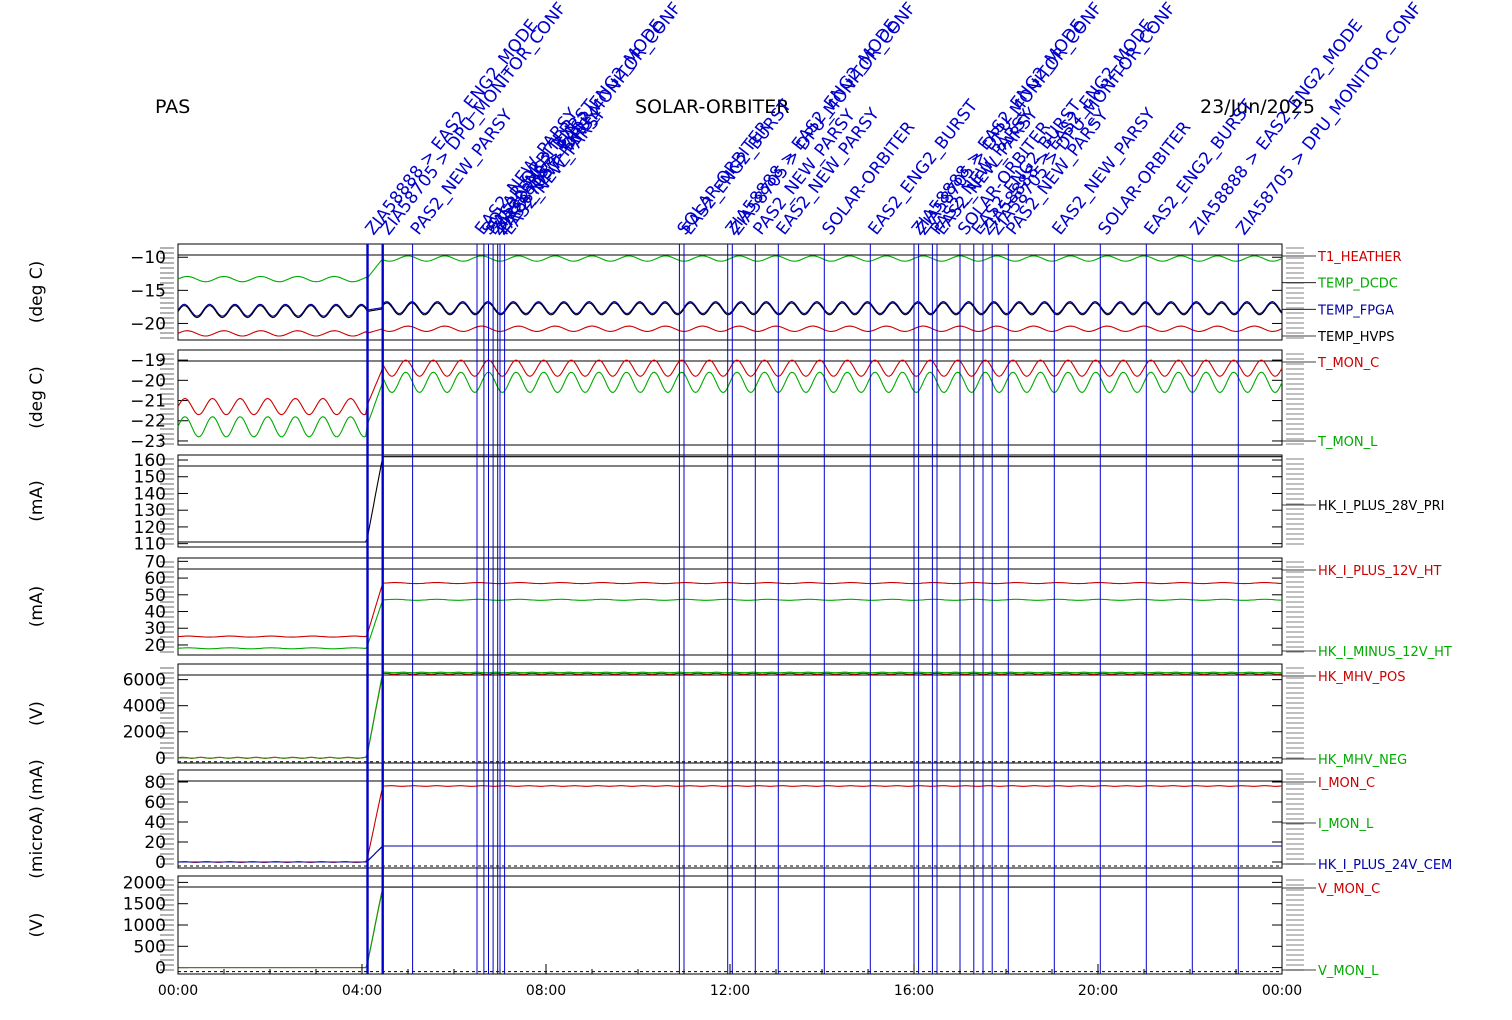 This screenshot has width=1512, height=1020. I want to click on legend-label: T_MON_C, so click(1348, 363).